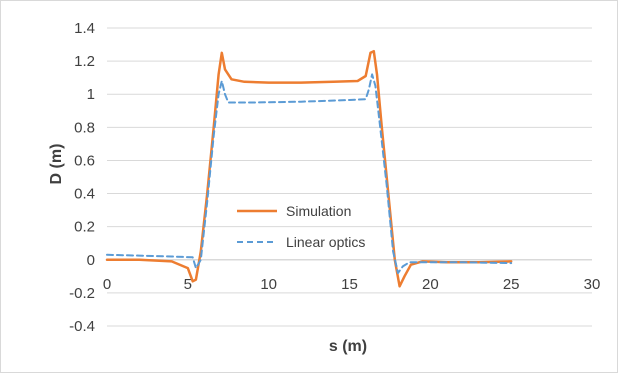  Describe the element at coordinates (84, 127) in the screenshot. I see `y-tick-label: 0.8` at that location.